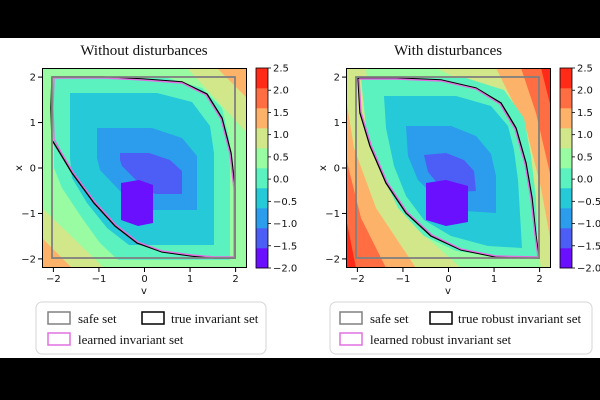  I want to click on left-safe-set-rect, so click(143, 167).